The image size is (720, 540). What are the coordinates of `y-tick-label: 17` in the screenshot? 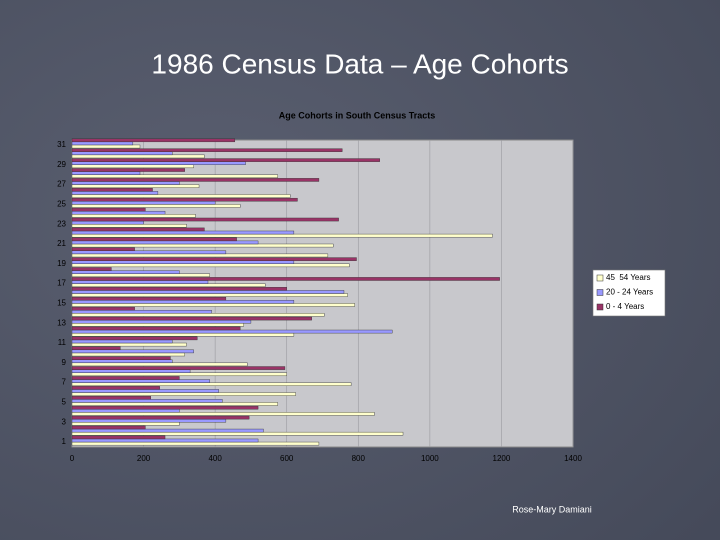 It's located at (61, 283).